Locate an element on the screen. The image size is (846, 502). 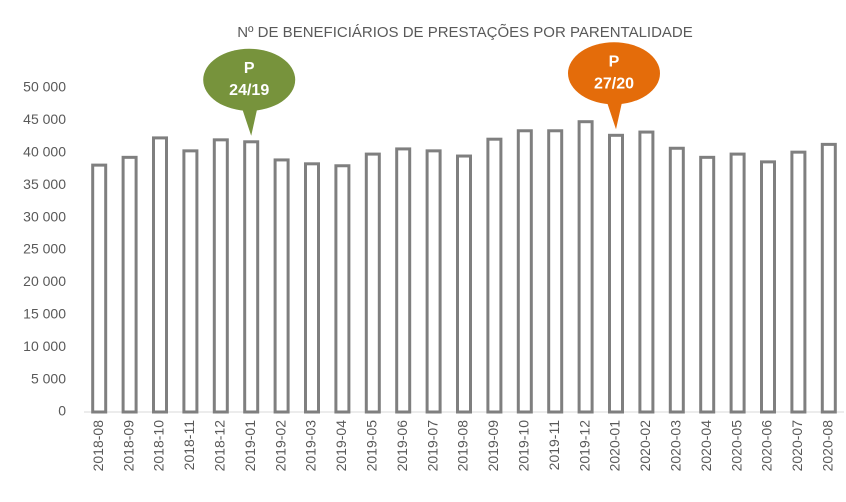
x-tick-label: 2018-09 is located at coordinates (128, 446).